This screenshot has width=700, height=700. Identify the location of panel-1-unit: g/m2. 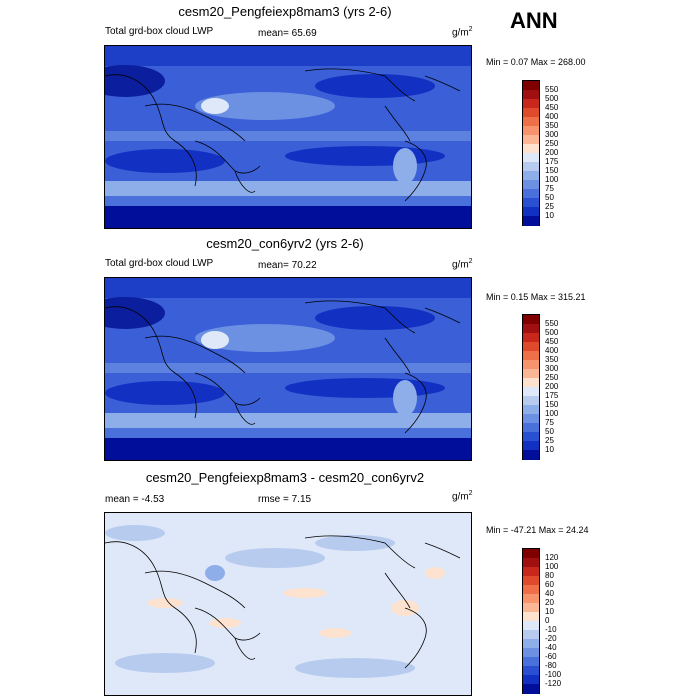
(462, 32).